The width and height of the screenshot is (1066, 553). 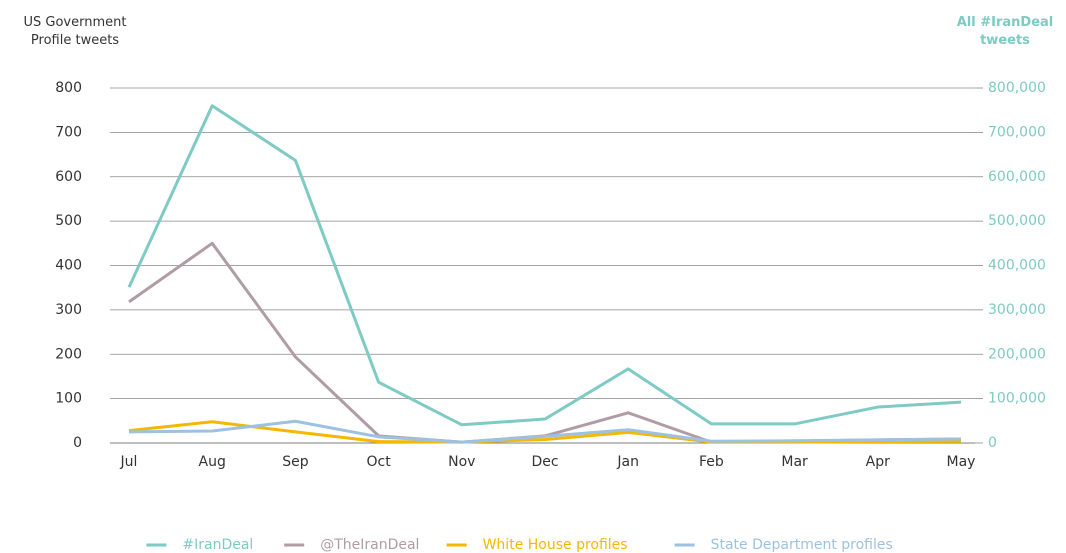 What do you see at coordinates (627, 462) in the screenshot?
I see `x-tick-label: Jan` at bounding box center [627, 462].